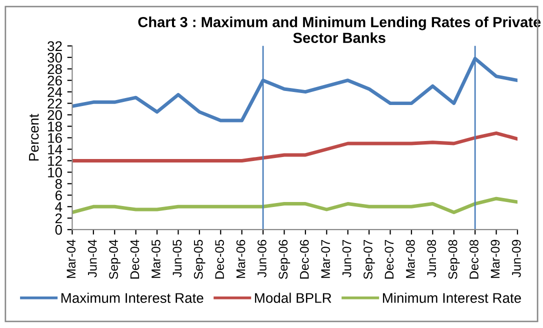 The width and height of the screenshot is (543, 328). Describe the element at coordinates (55, 57) in the screenshot. I see `y-tick-label: 30` at that location.